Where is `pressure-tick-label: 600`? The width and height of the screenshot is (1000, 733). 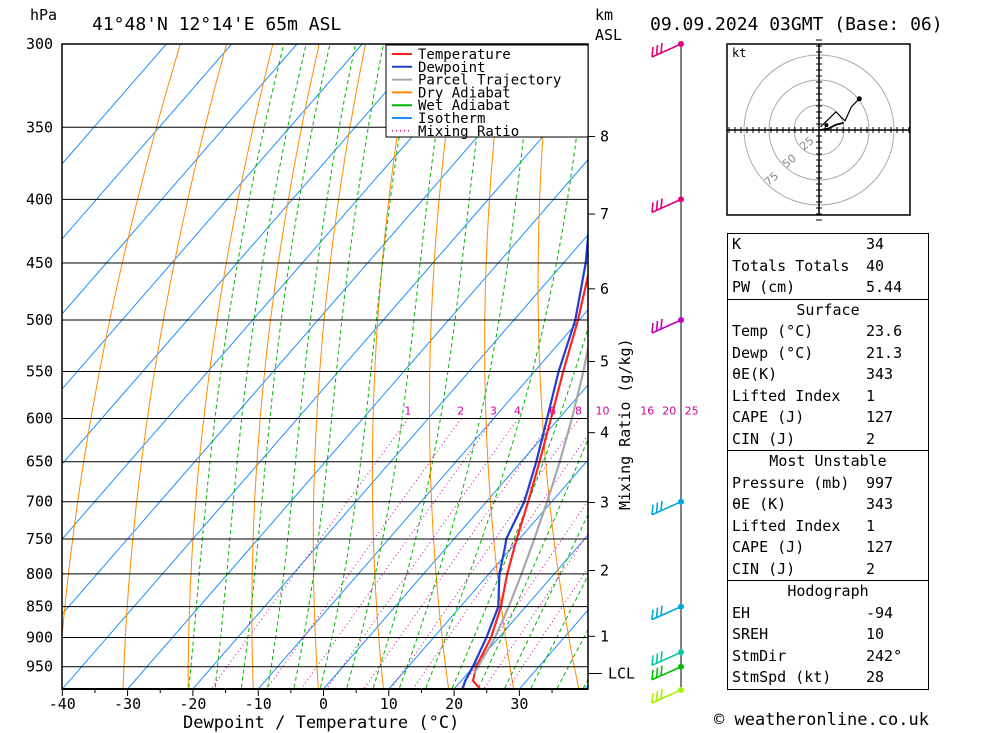
pressure-tick-label: 600 is located at coordinates (39, 418).